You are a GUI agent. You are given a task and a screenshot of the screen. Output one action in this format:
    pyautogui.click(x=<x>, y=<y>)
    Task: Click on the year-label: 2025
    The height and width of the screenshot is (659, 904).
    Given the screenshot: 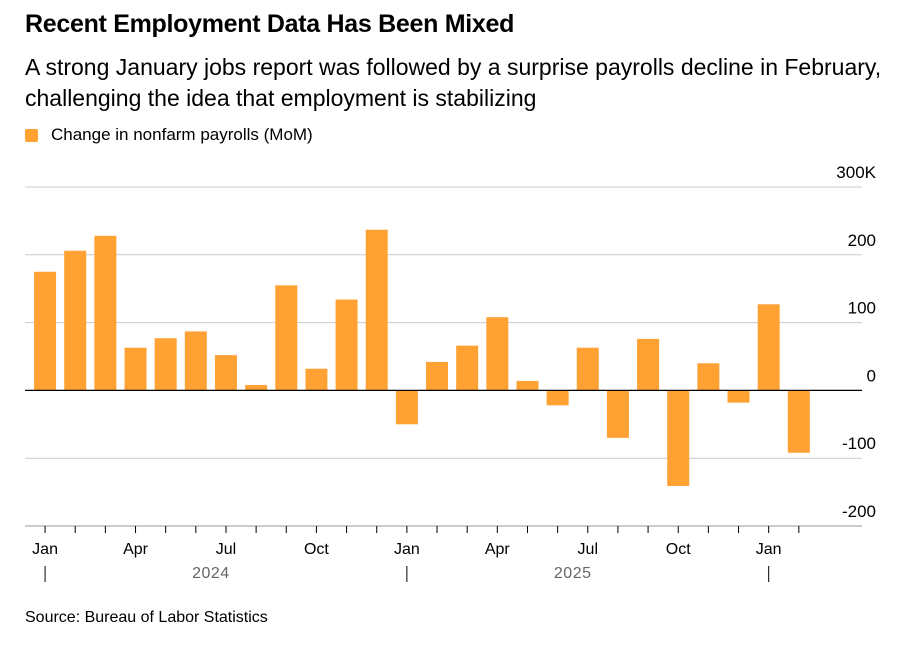 What is the action you would take?
    pyautogui.click(x=573, y=573)
    